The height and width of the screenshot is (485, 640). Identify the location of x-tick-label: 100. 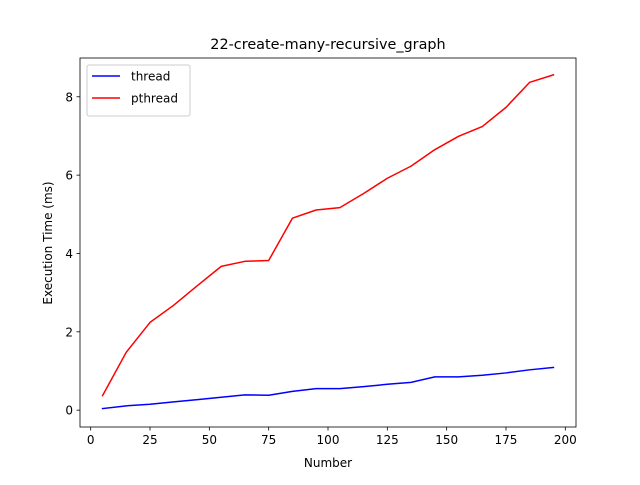
(328, 440).